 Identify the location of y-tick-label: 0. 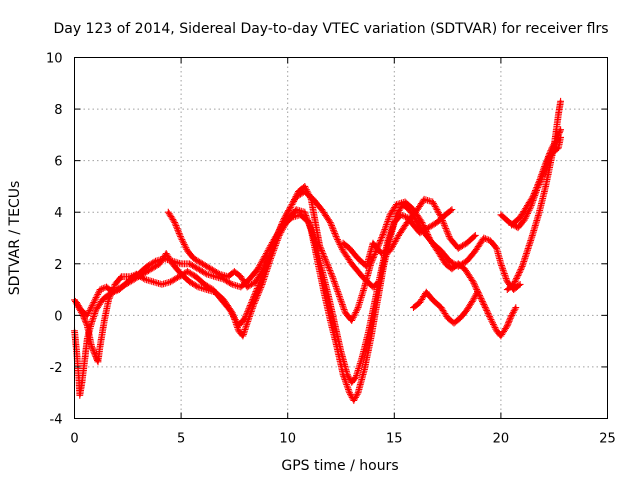
(58, 316).